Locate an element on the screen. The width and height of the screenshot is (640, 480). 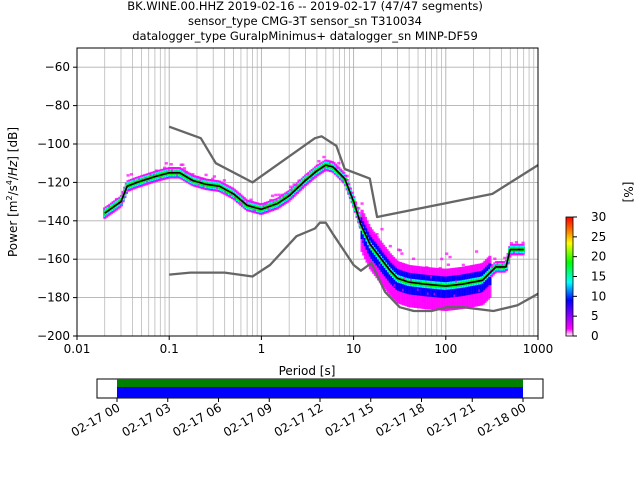
coverage-tick-label: 02-17 21 is located at coordinates (451, 419).